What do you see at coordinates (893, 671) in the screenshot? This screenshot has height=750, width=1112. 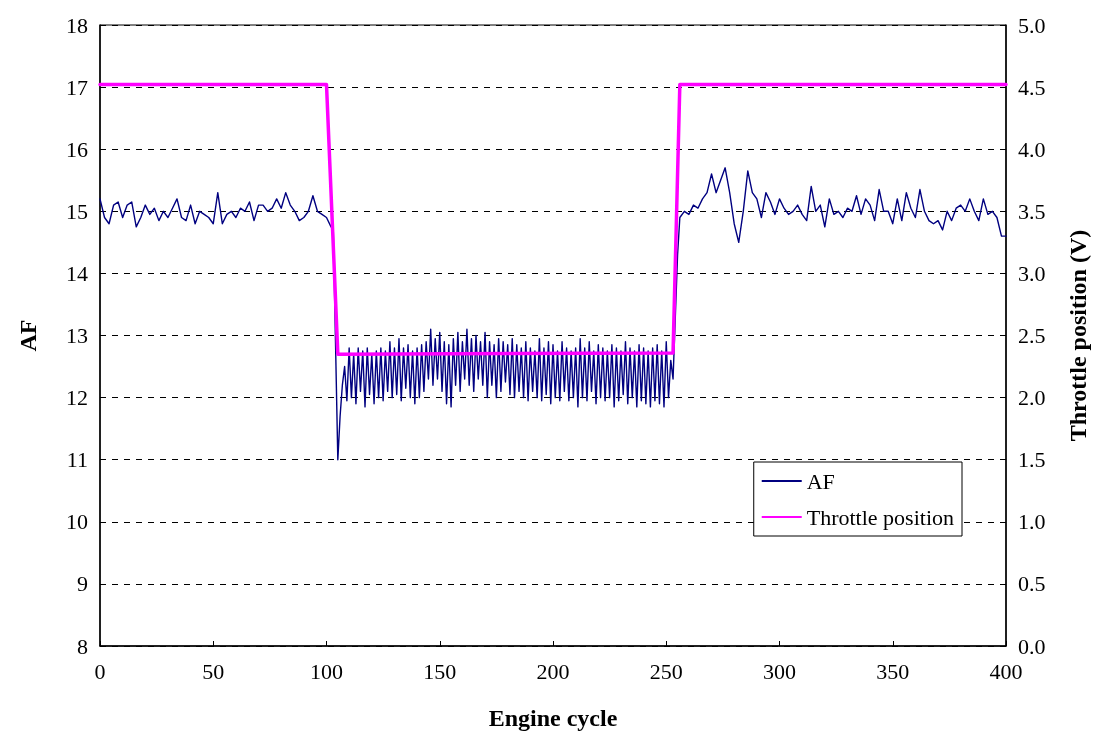 I see `x-tick-label: 350` at bounding box center [893, 671].